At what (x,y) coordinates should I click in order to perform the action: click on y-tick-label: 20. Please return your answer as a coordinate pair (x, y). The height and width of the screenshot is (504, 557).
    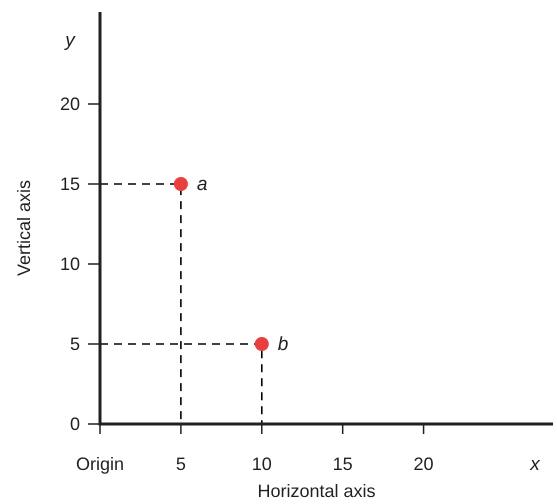
    Looking at the image, I should click on (70, 104).